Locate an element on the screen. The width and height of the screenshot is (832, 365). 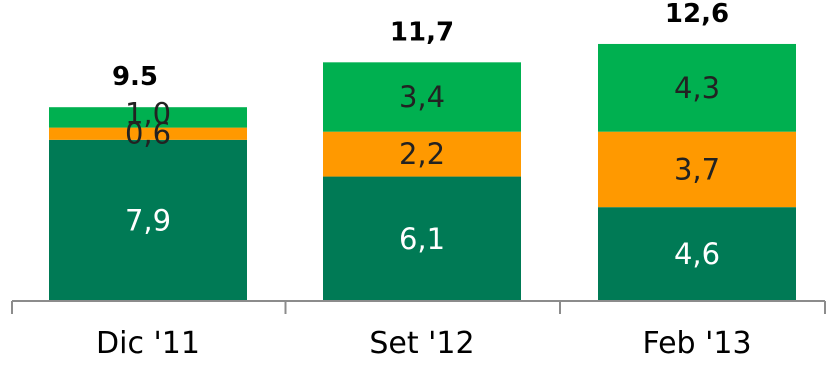
x-tick-label: Feb '13 is located at coordinates (696, 343).